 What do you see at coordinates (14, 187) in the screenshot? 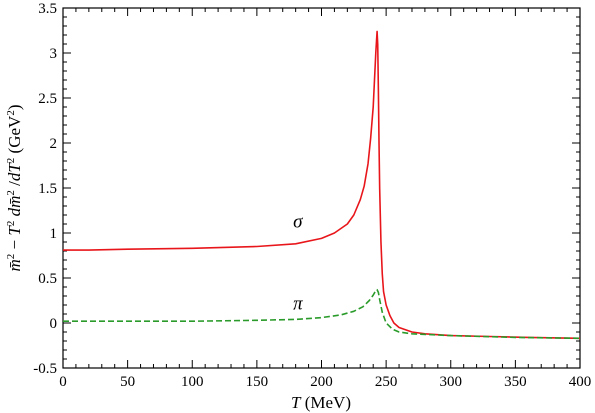
I see `y-axis-title: m̄2 − T2 dm̄2 /dT2 (GeV2)` at bounding box center [14, 187].